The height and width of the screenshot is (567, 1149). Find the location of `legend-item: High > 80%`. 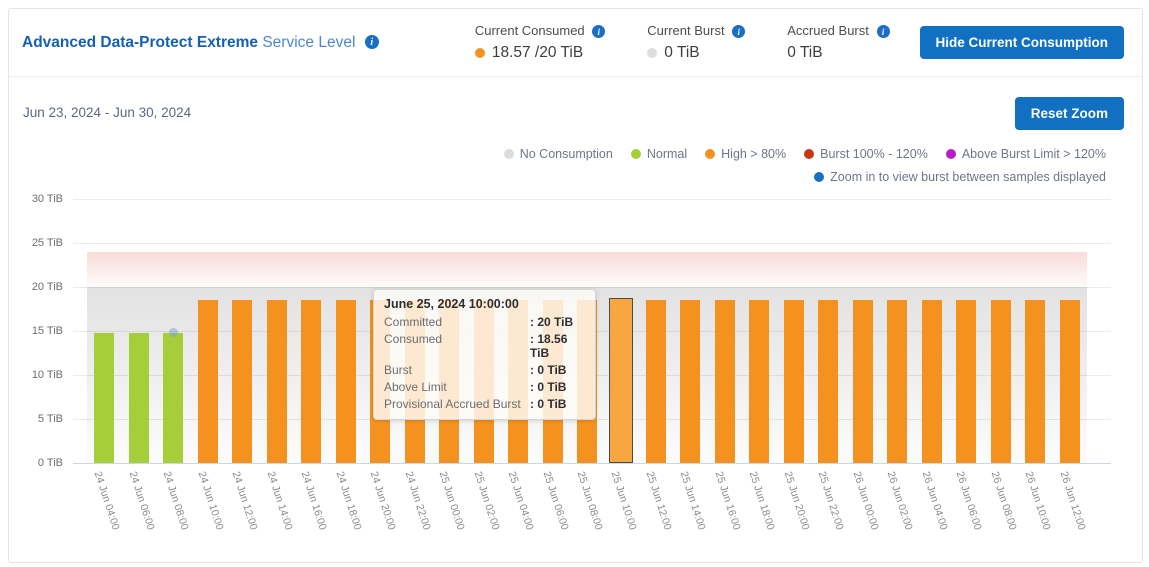

legend-item: High > 80% is located at coordinates (745, 154).